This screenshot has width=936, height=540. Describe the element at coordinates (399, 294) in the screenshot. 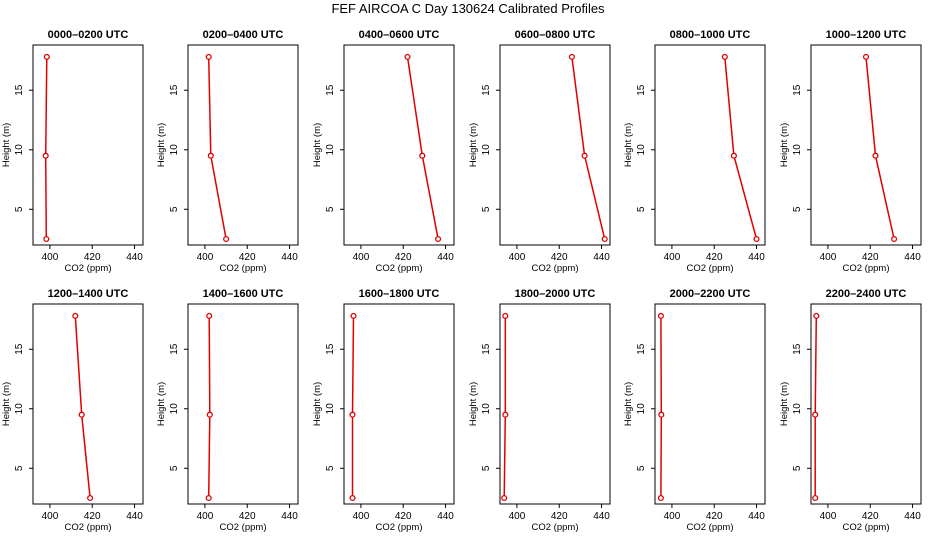

I see `panel-title: 1600–1800 UTC` at that location.